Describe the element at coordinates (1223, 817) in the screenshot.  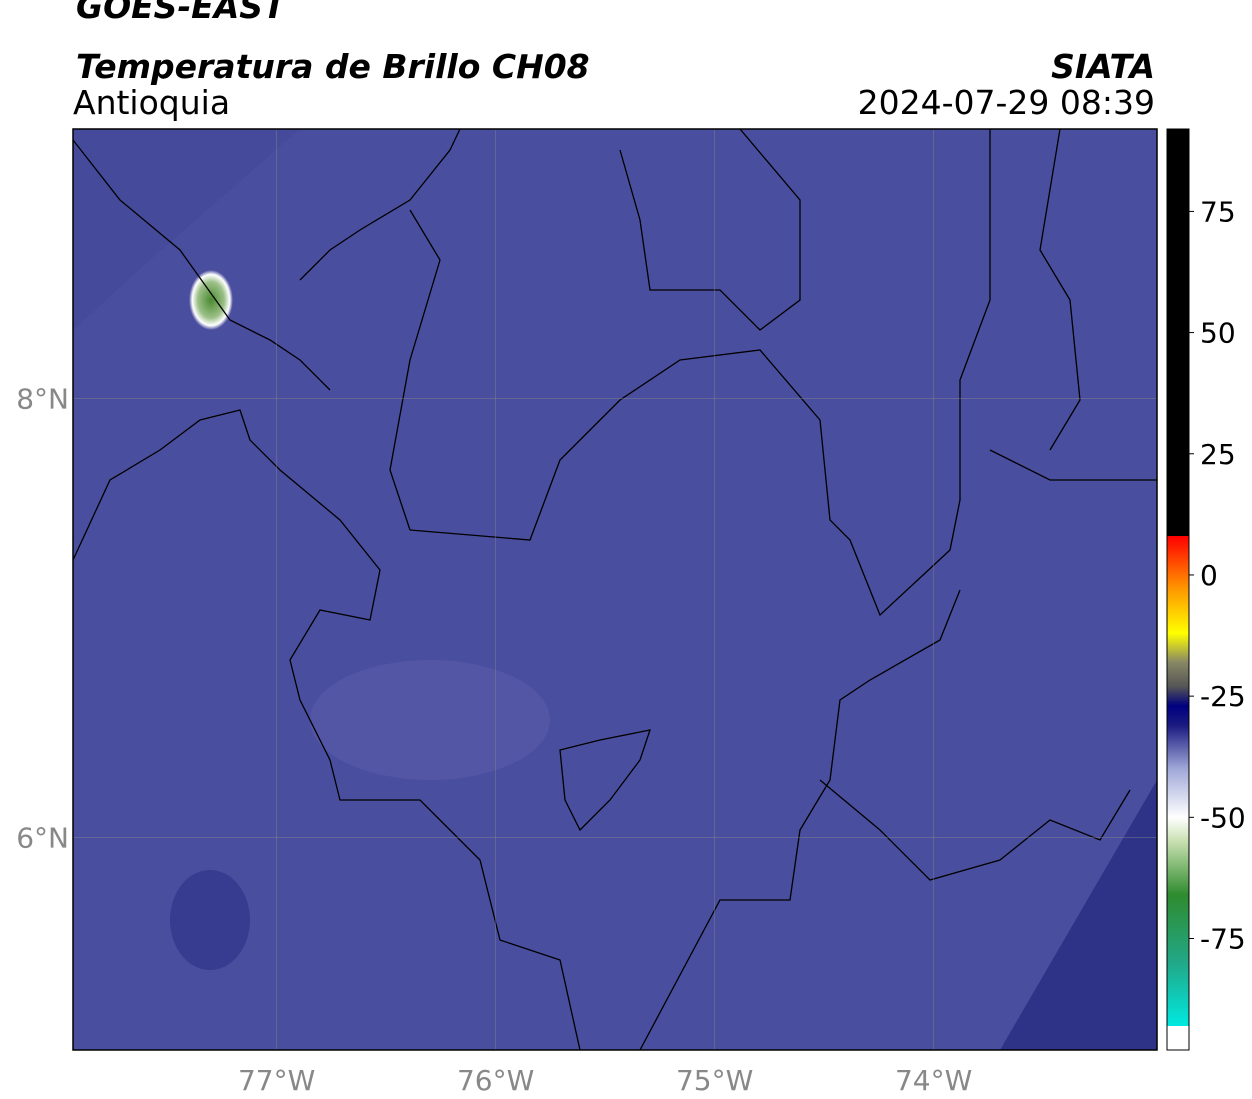
I see `colorbar-tick-label: -50` at that location.